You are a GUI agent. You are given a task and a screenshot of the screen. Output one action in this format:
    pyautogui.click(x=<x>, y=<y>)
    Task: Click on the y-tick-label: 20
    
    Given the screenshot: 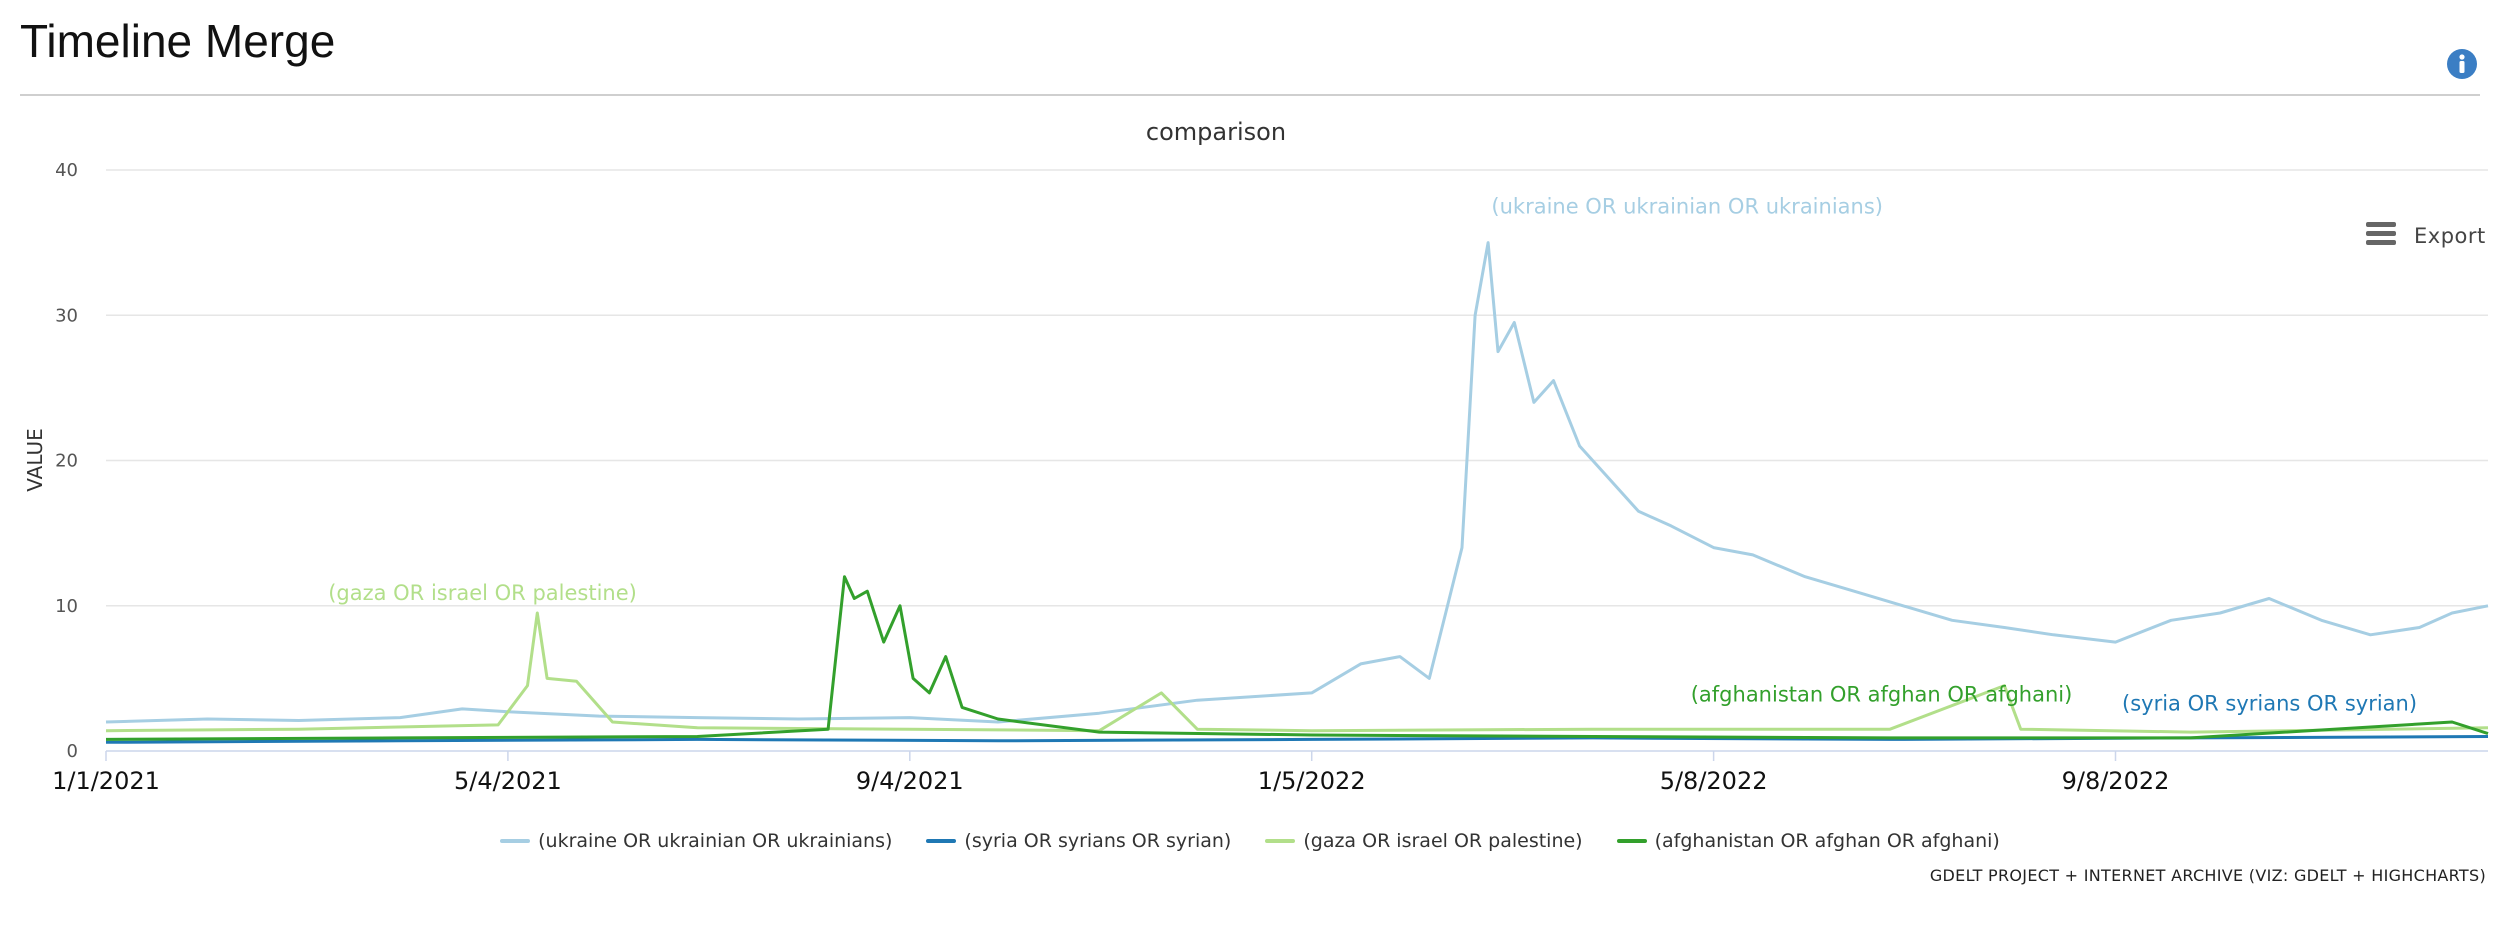 What is the action you would take?
    pyautogui.click(x=66, y=461)
    